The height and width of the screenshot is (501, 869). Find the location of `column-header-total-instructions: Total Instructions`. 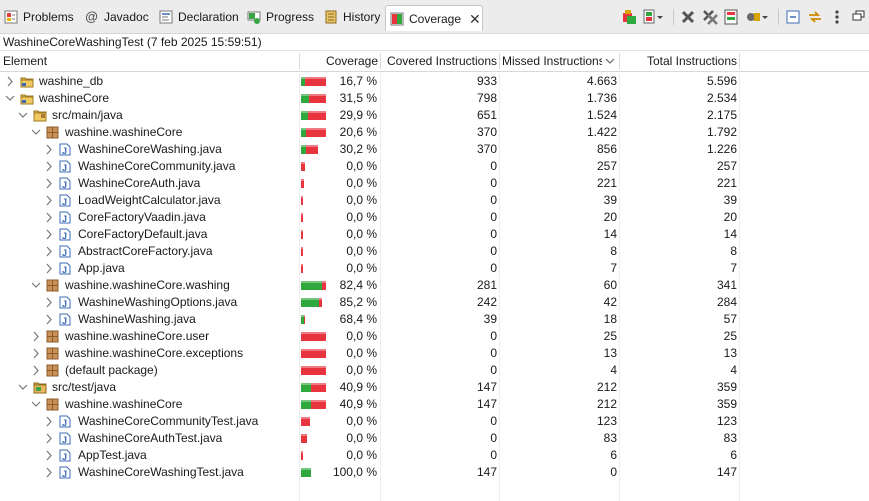

column-header-total-instructions: Total Instructions is located at coordinates (691, 61).